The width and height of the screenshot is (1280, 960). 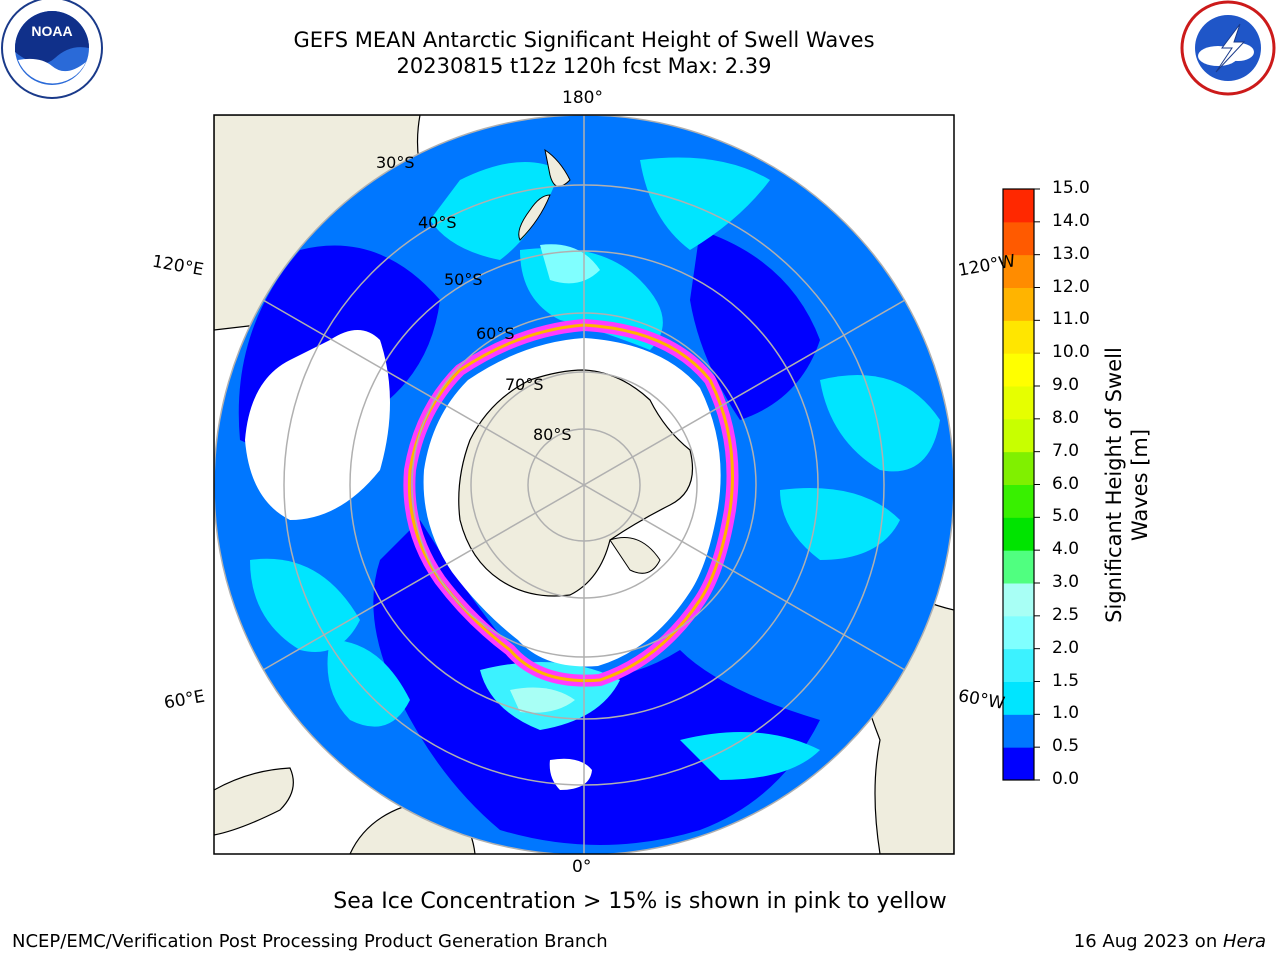 What do you see at coordinates (582, 98) in the screenshot?
I see `lon-label-180: 180°` at bounding box center [582, 98].